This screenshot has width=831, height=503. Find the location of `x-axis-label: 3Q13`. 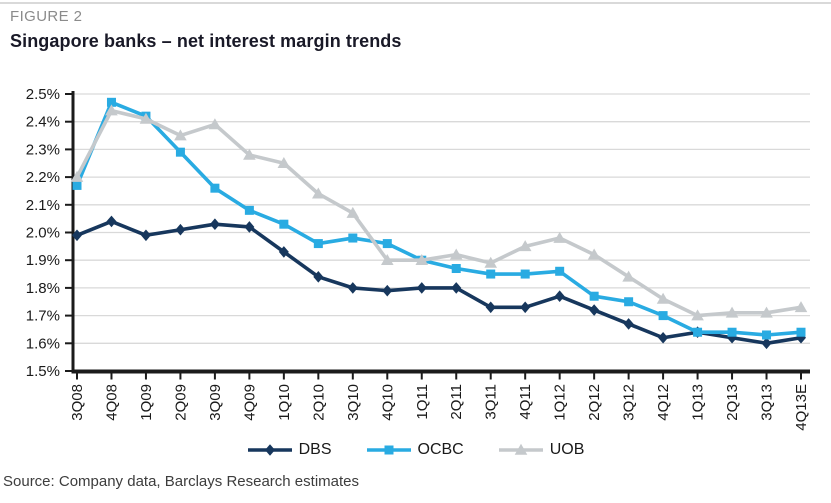

x-axis-label: 3Q13 is located at coordinates (767, 402).